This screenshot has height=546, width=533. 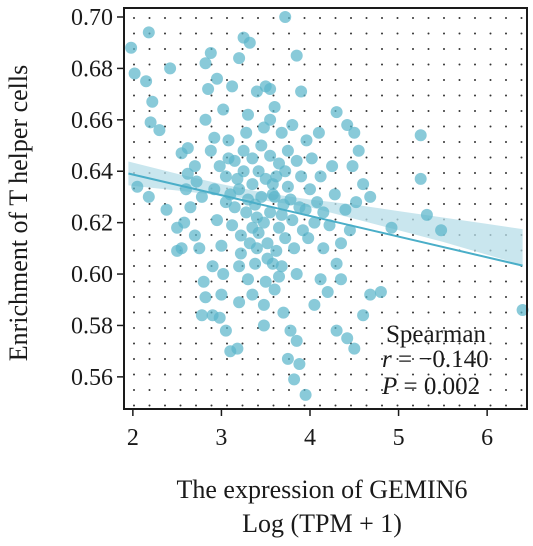 I want to click on x-tick-label: 2, so click(x=133, y=438).